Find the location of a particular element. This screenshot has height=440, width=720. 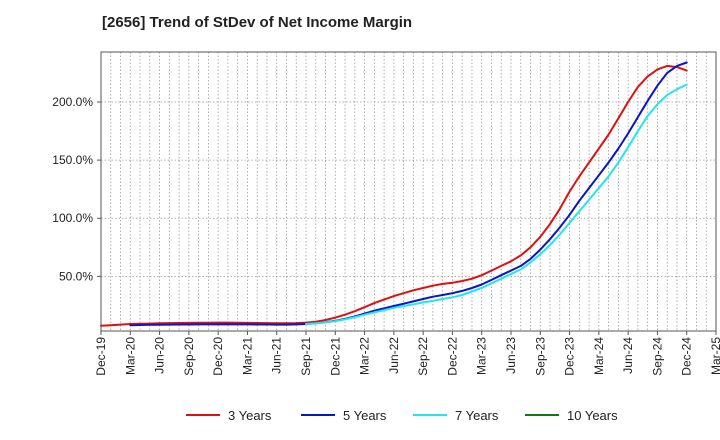

legend-label-10-years: 10 Years is located at coordinates (592, 415).